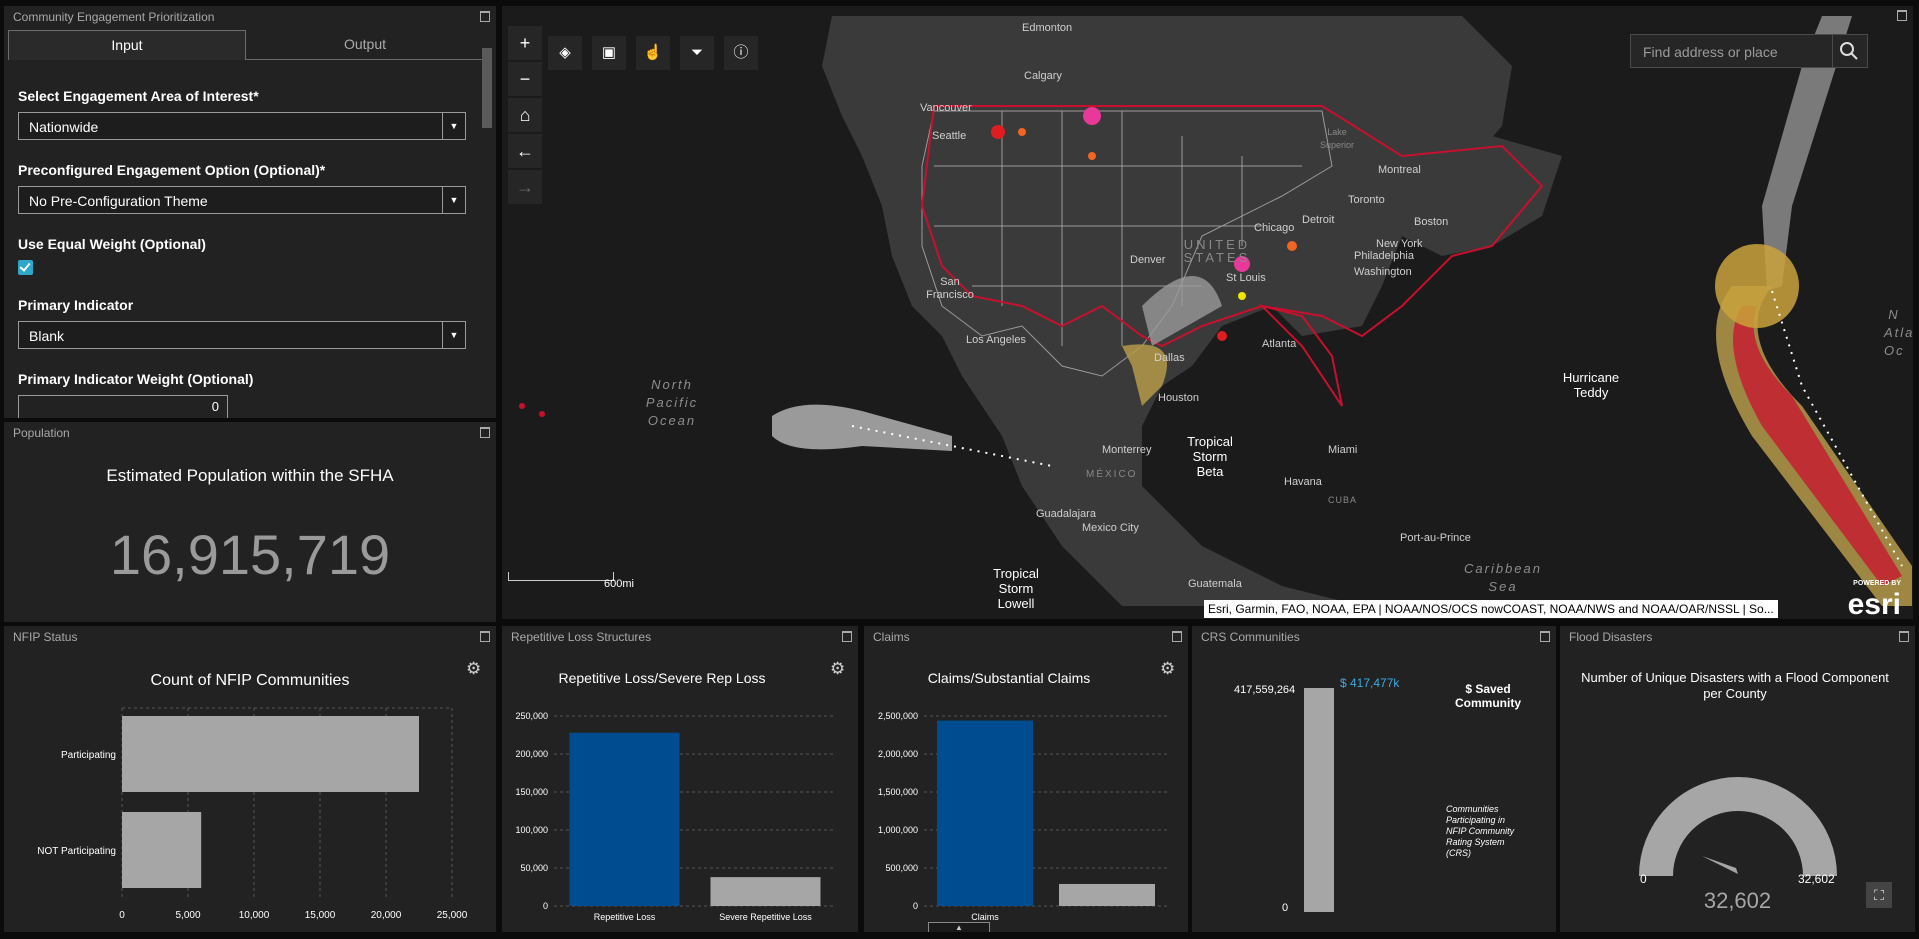 The width and height of the screenshot is (1919, 939). I want to click on map-label: Seattle, so click(949, 136).